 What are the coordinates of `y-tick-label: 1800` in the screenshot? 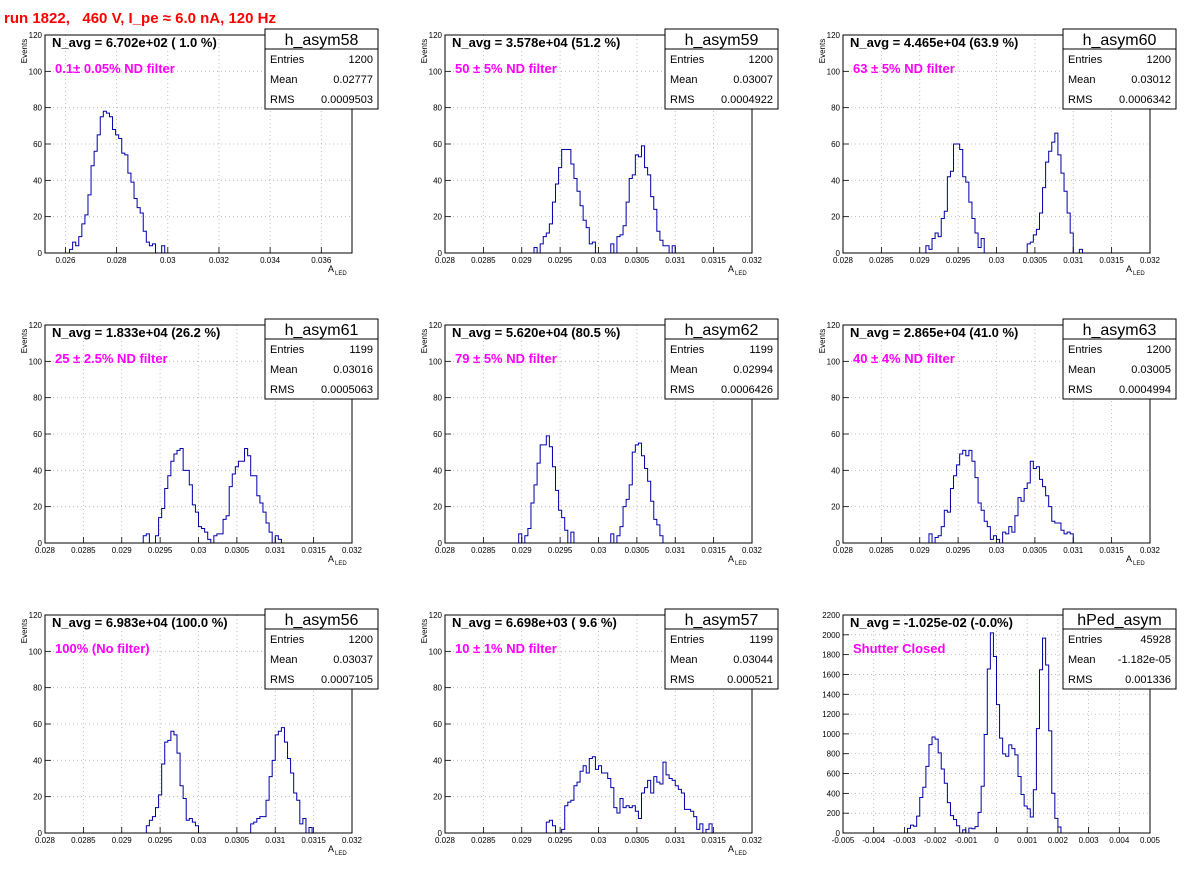 It's located at (831, 655).